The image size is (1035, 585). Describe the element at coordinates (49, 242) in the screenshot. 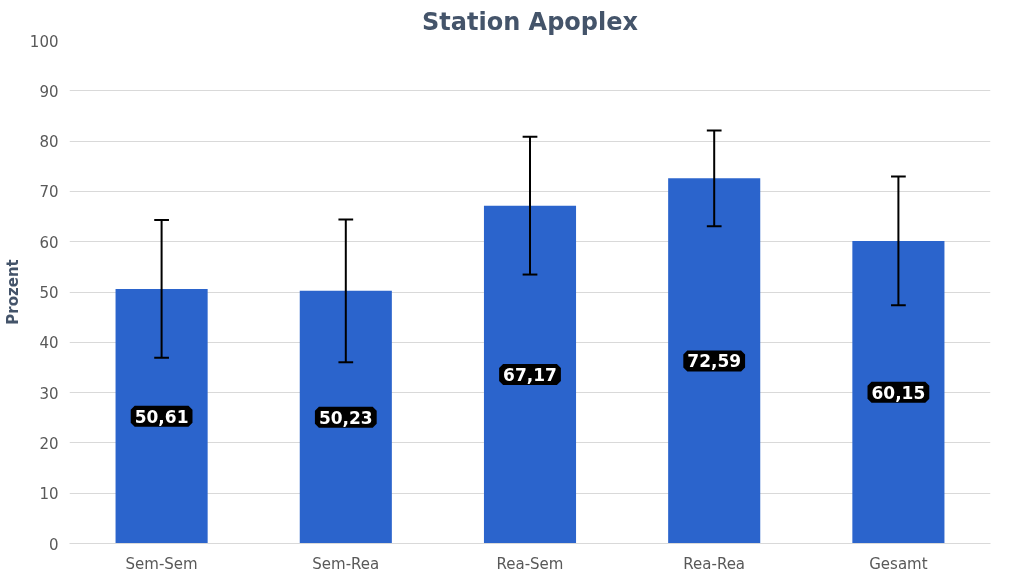

I see `y-tick-label: 60` at that location.